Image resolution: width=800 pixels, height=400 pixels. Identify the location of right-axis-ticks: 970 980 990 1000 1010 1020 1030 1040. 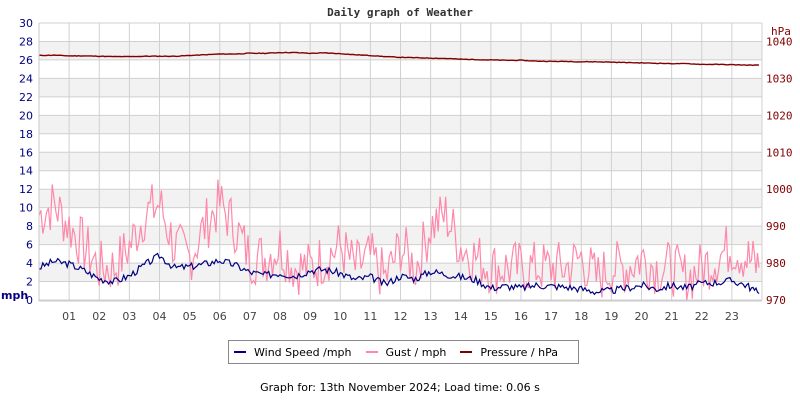
(779, 171).